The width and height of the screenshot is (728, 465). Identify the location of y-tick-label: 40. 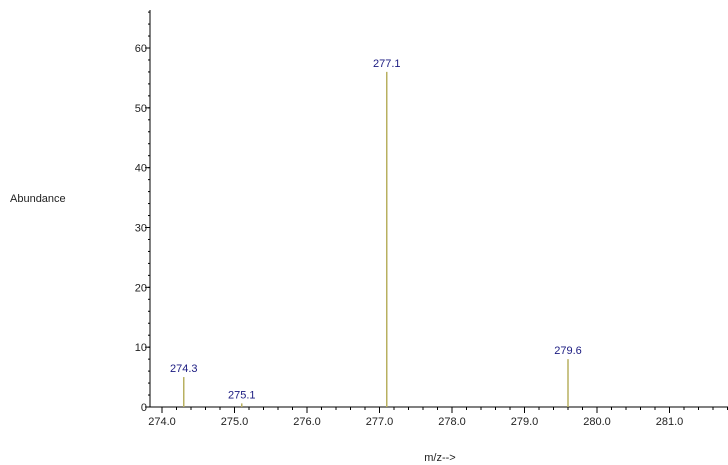
(141, 169).